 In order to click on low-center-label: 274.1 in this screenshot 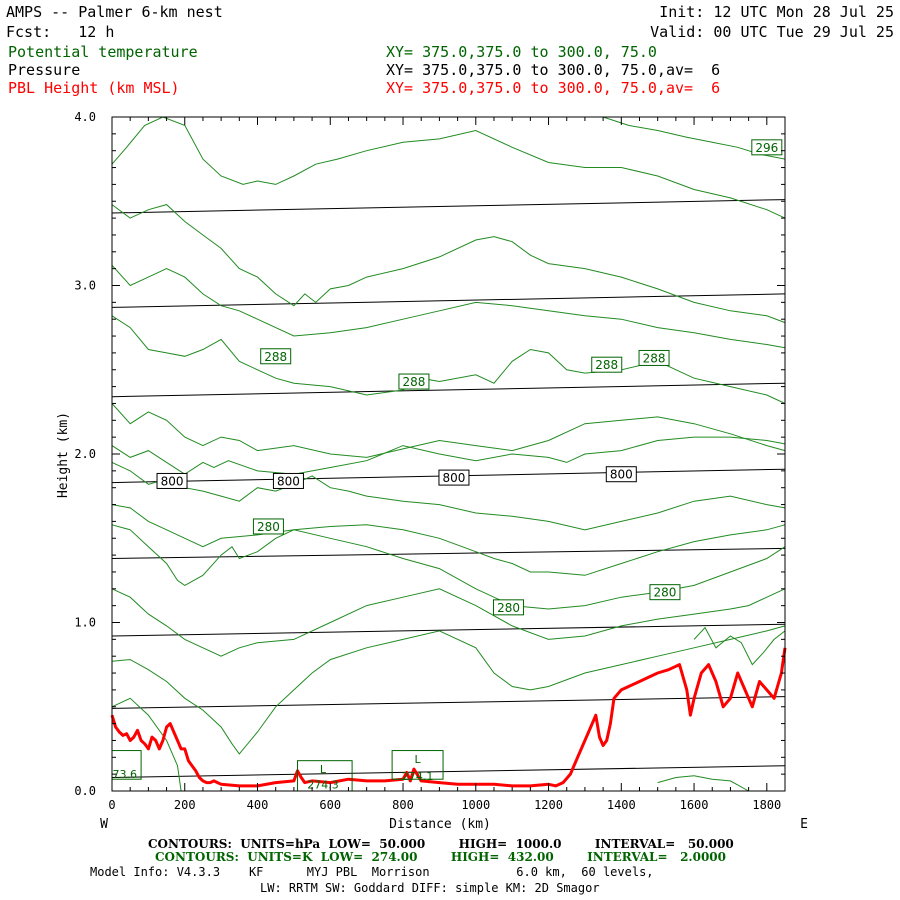, I will do `click(418, 776)`.